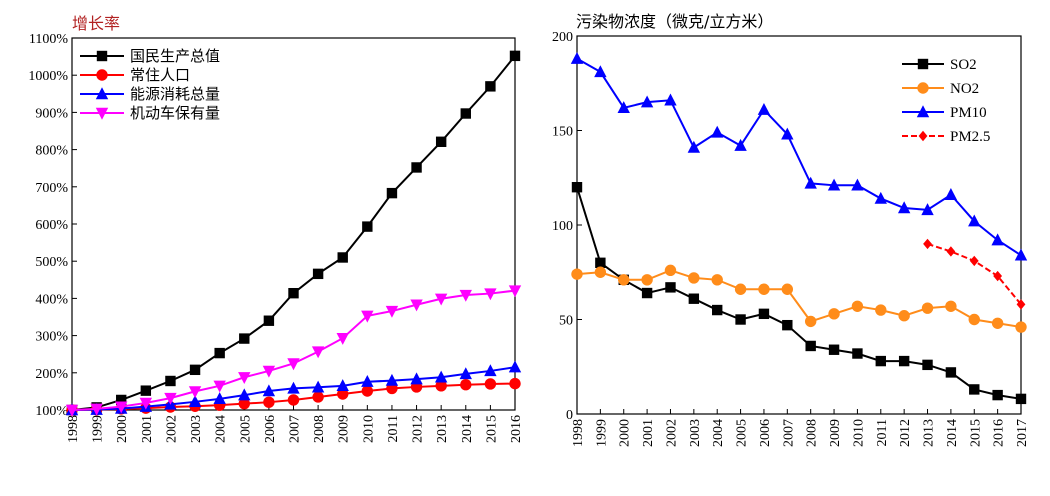  Describe the element at coordinates (51, 299) in the screenshot. I see `y-tick-label: 400%` at that location.